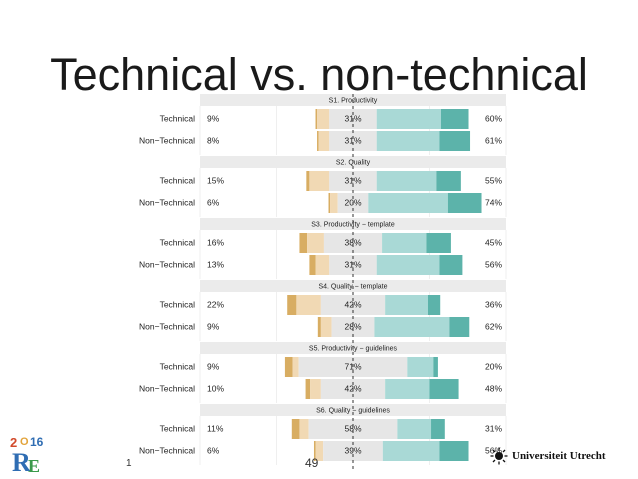 Image resolution: width=638 pixels, height=479 pixels. I want to click on panel-title: S6. Quality − guidelines, so click(353, 410).